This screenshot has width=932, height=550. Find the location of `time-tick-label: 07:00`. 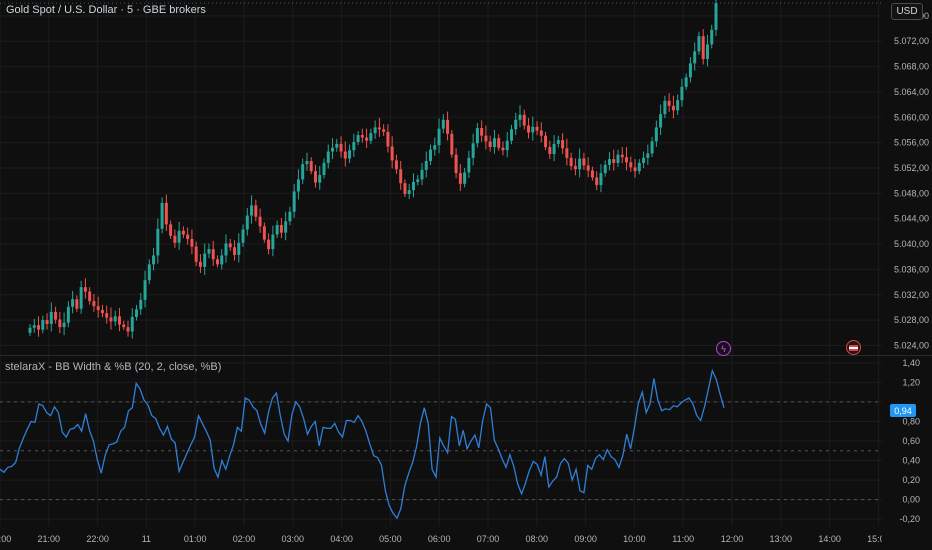

time-tick-label: 07:00 is located at coordinates (488, 539).